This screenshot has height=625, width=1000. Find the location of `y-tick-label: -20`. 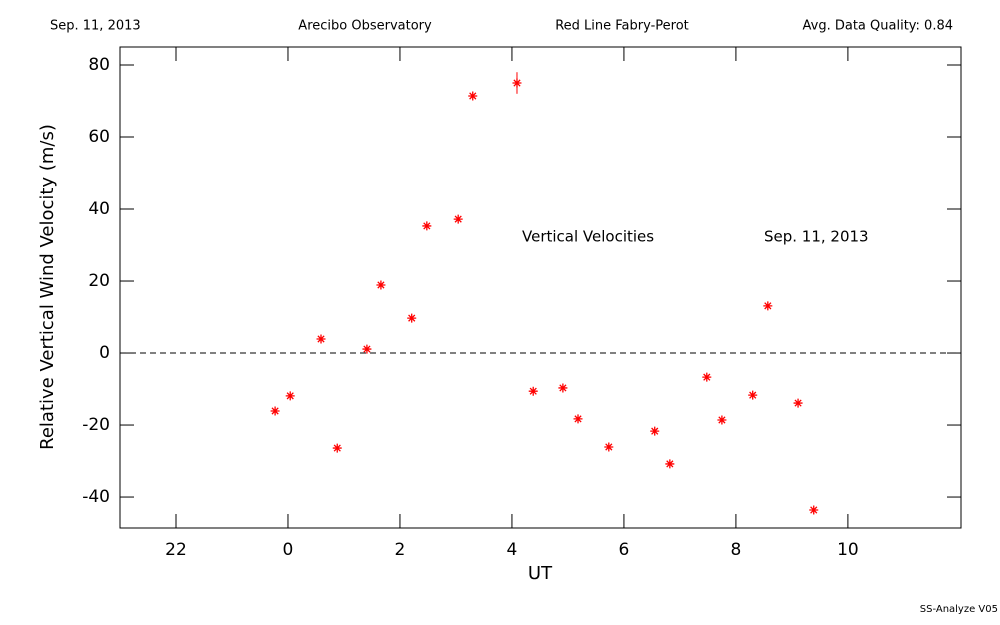

y-tick-label: -20 is located at coordinates (96, 425).